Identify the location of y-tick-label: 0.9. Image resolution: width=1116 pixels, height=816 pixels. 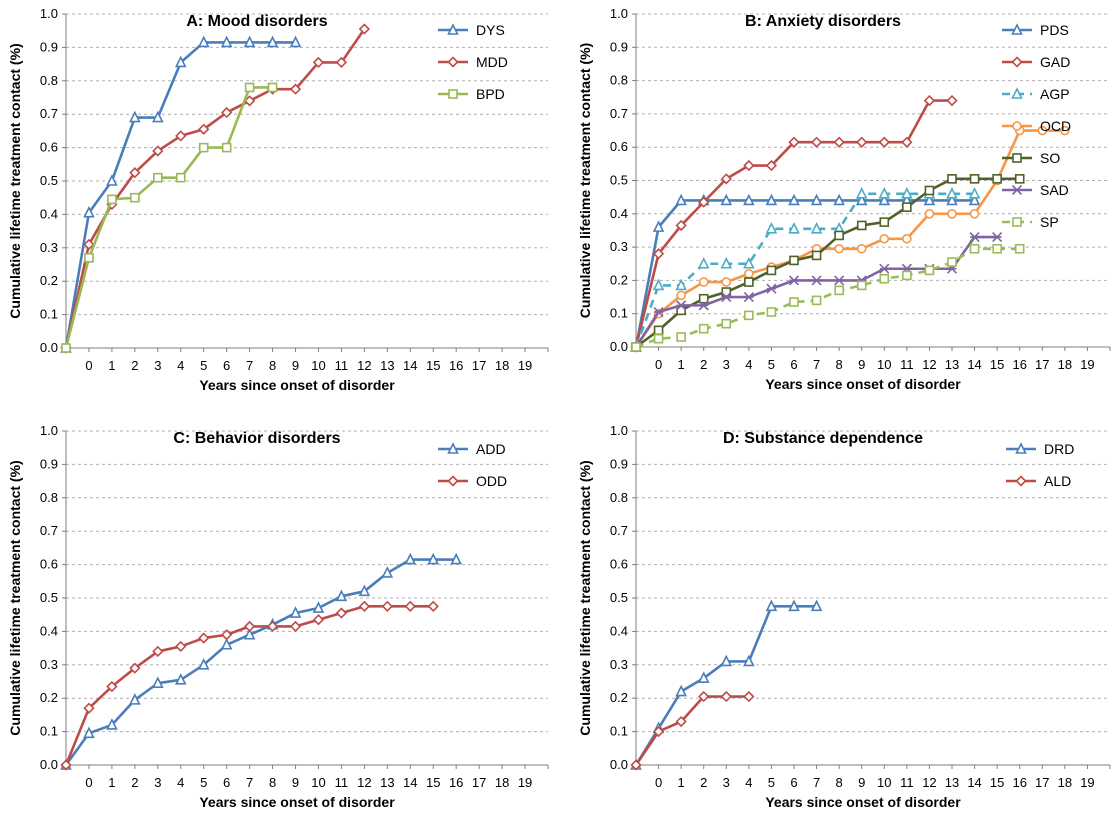
(619, 46).